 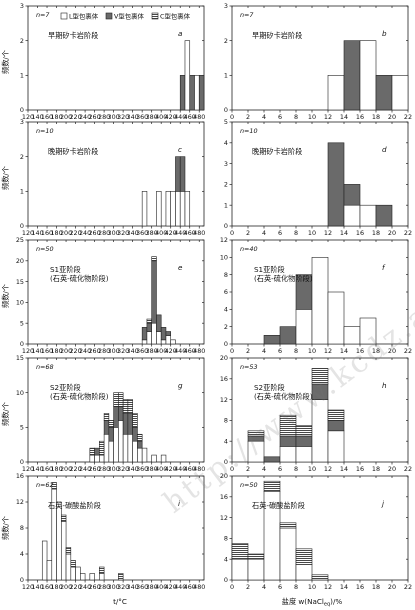 I want to click on ylabel-row-5: 频数/个, so click(x=5, y=528).